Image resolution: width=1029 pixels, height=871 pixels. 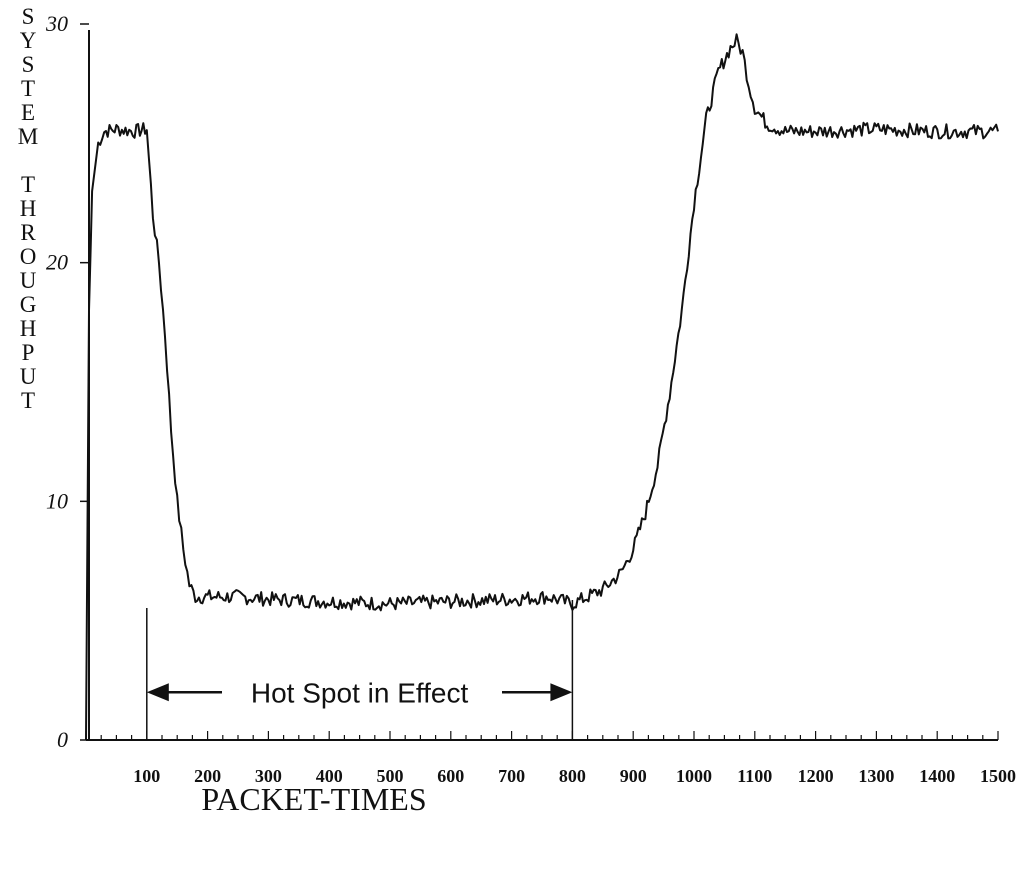 What do you see at coordinates (694, 776) in the screenshot?
I see `x-tick-label: 1000` at bounding box center [694, 776].